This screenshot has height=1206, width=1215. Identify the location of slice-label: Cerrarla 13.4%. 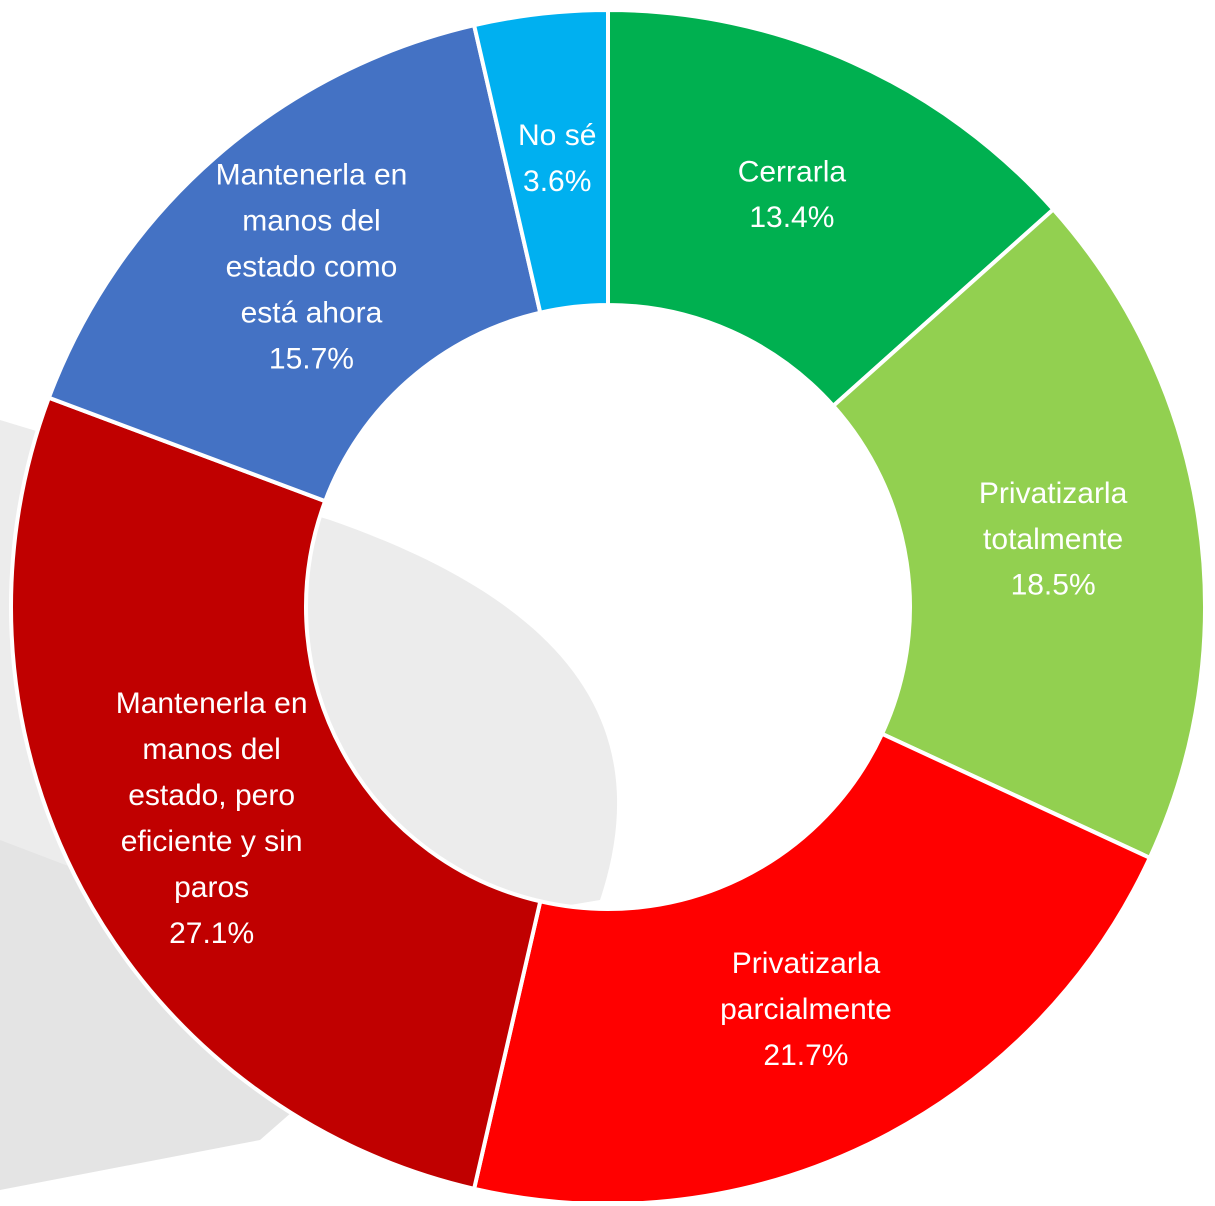
(792, 194).